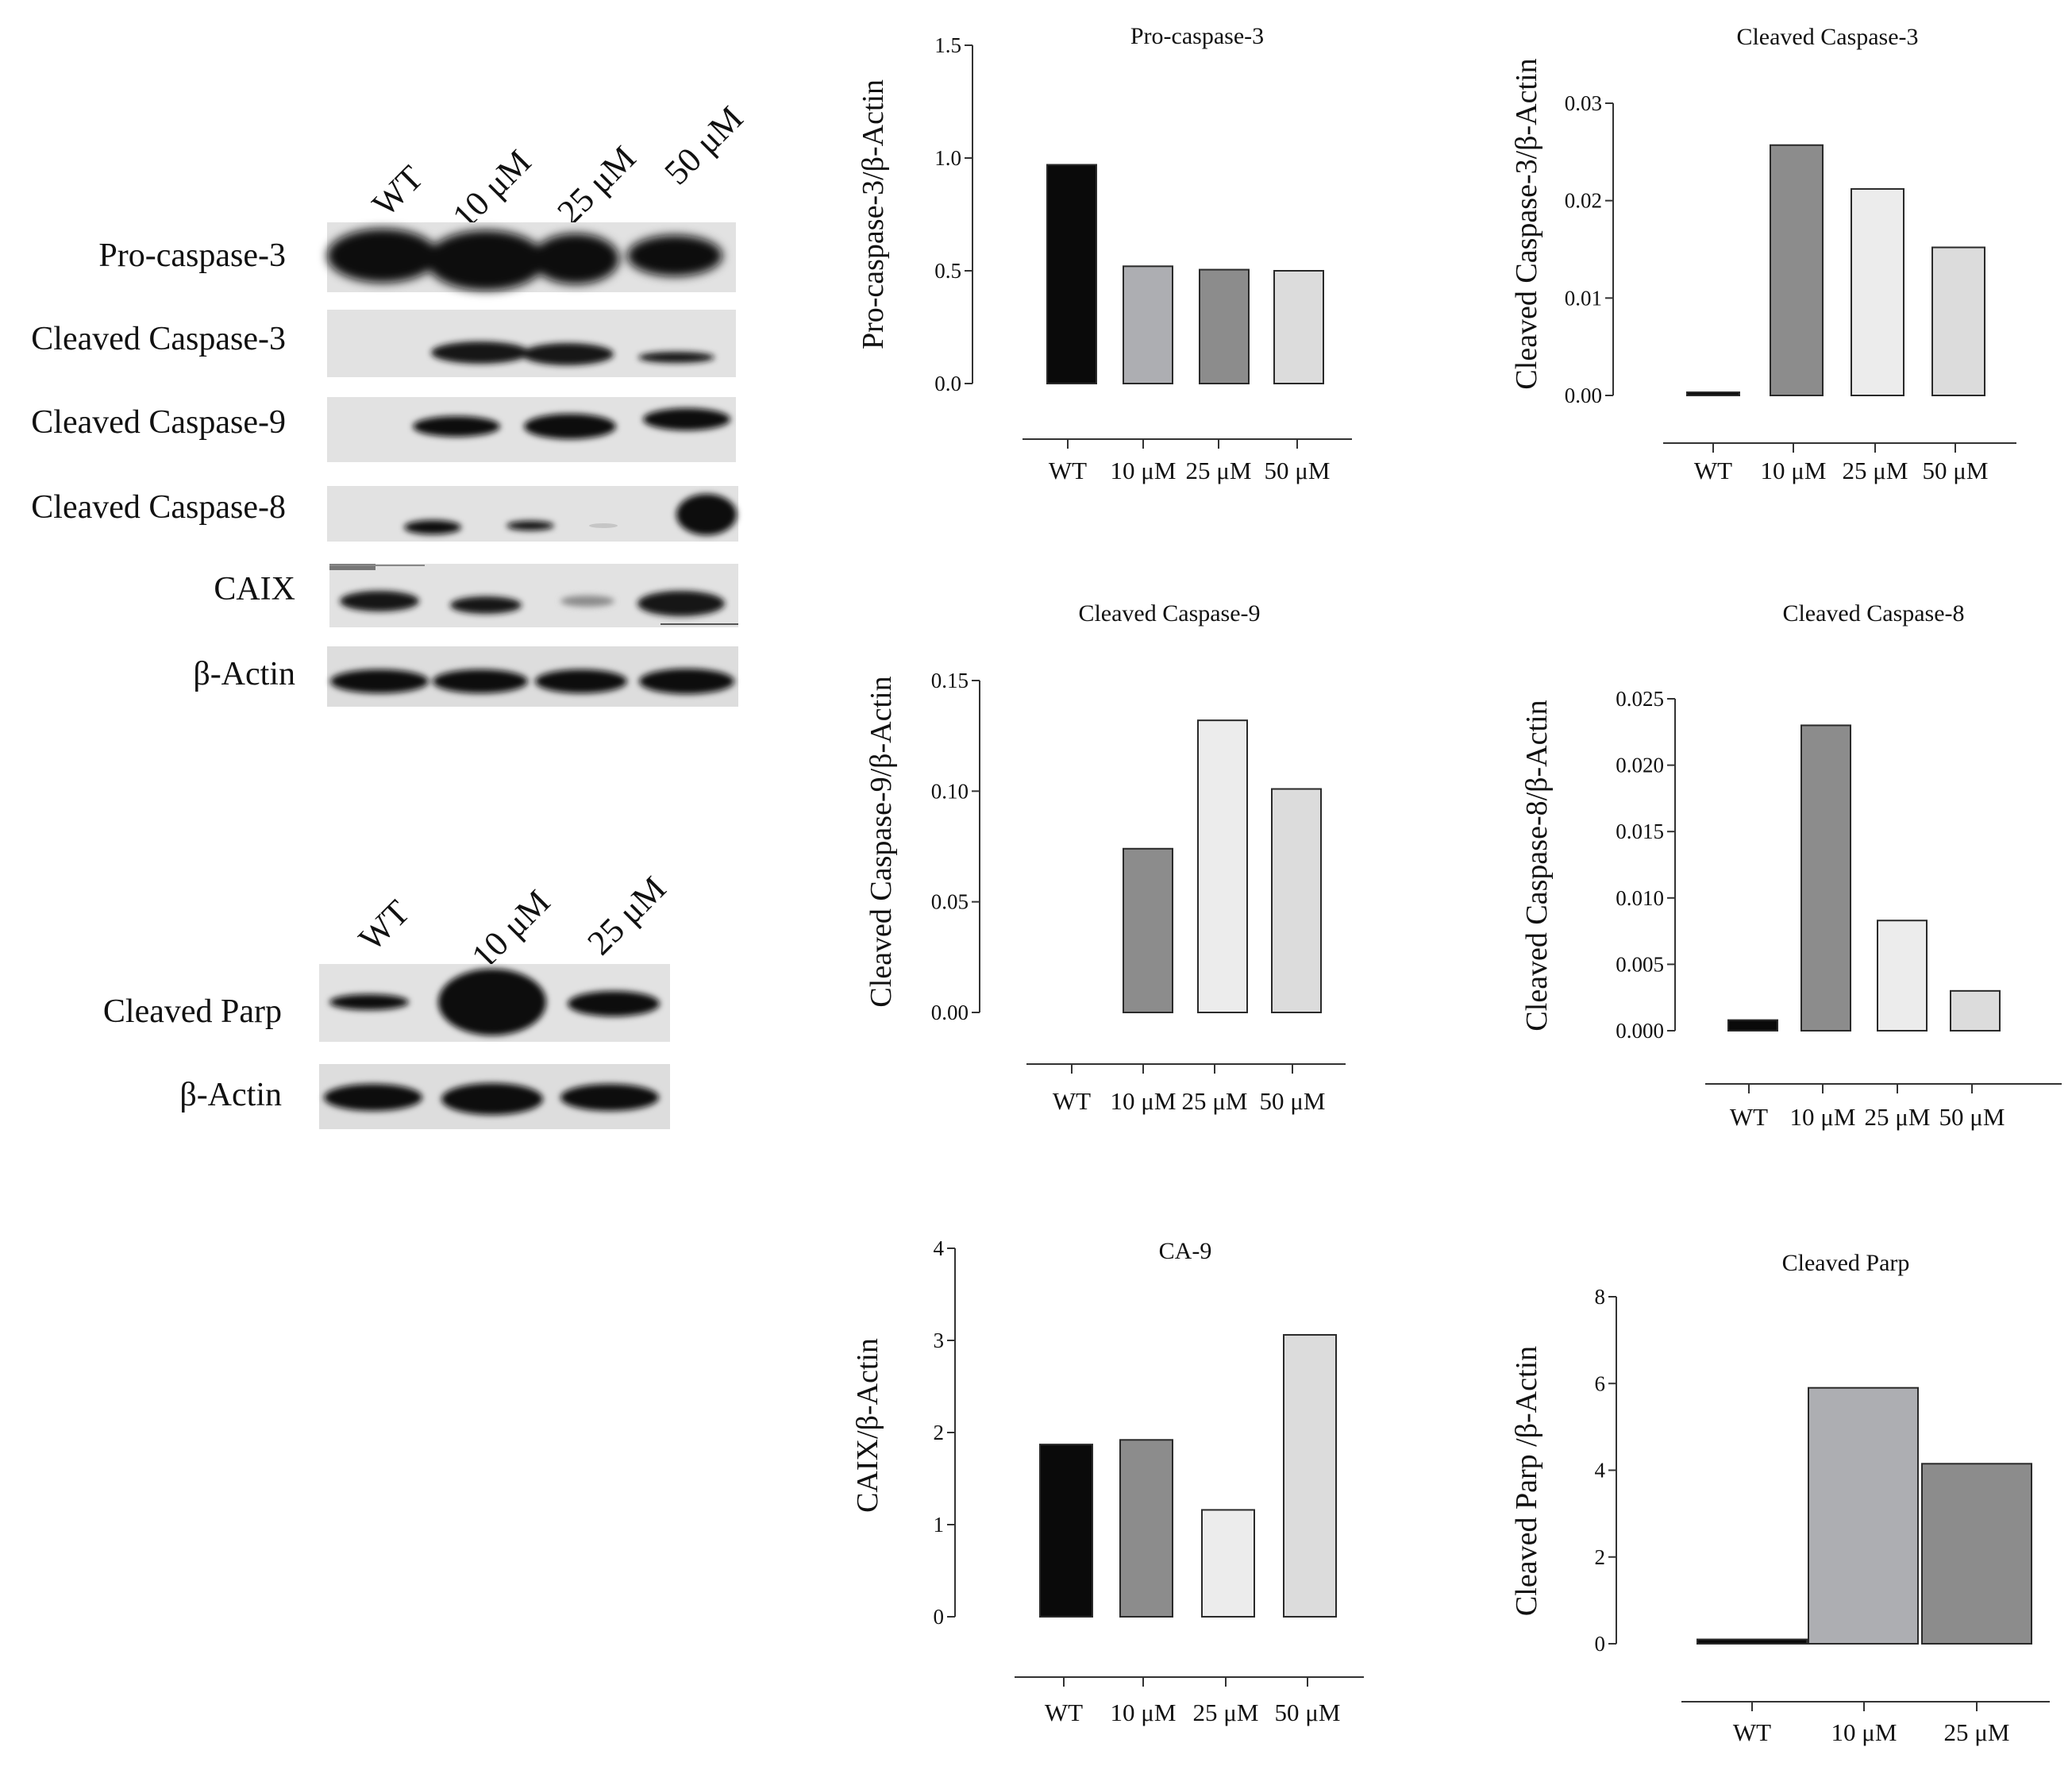 This screenshot has width=2072, height=1770. I want to click on blot1-row-label-beta-actin: β-Actin, so click(244, 674).